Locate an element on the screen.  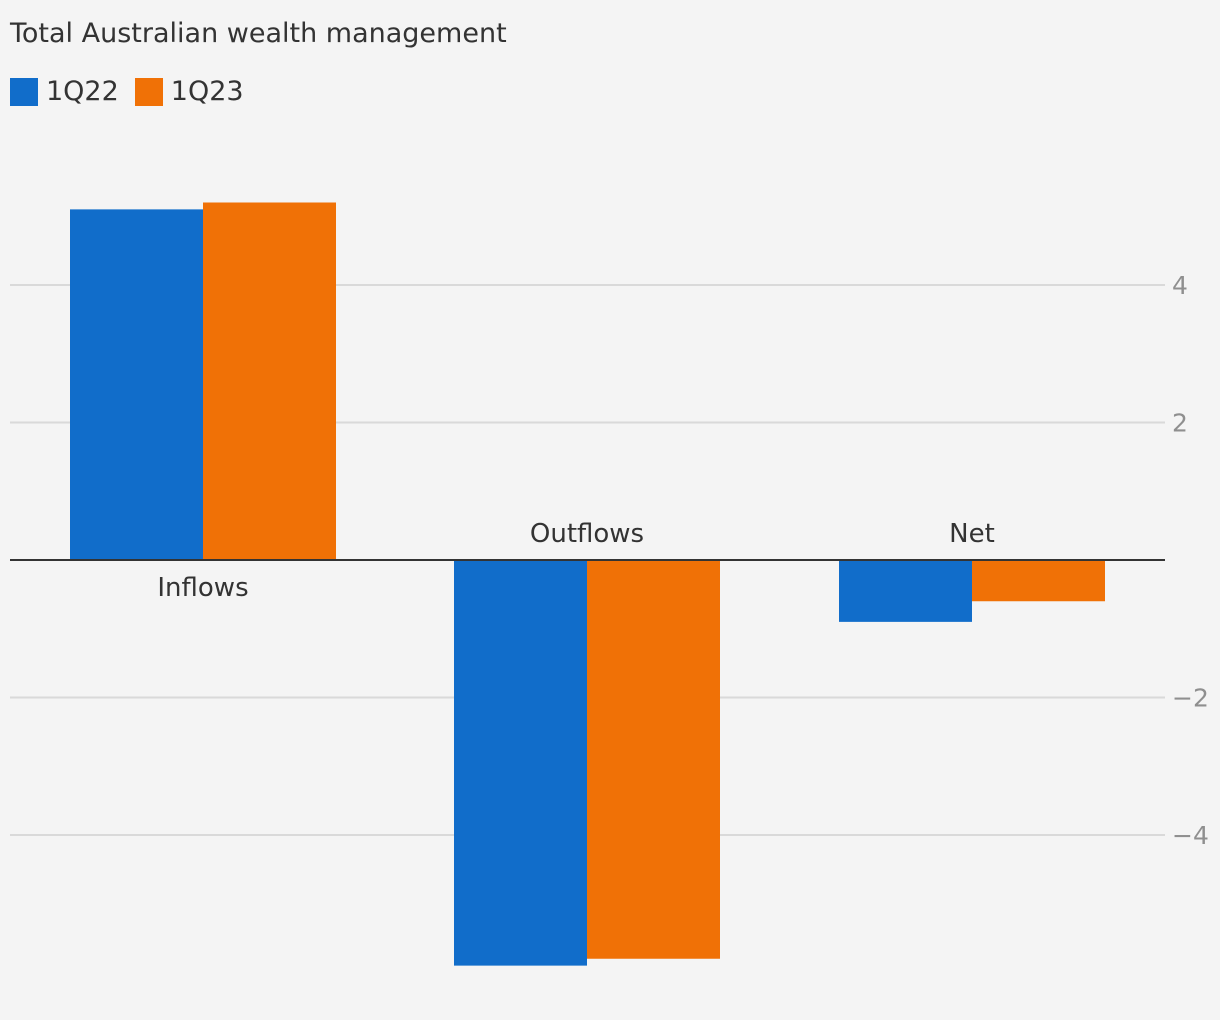
legend-item-series-1: 1Q22 is located at coordinates (64, 91).